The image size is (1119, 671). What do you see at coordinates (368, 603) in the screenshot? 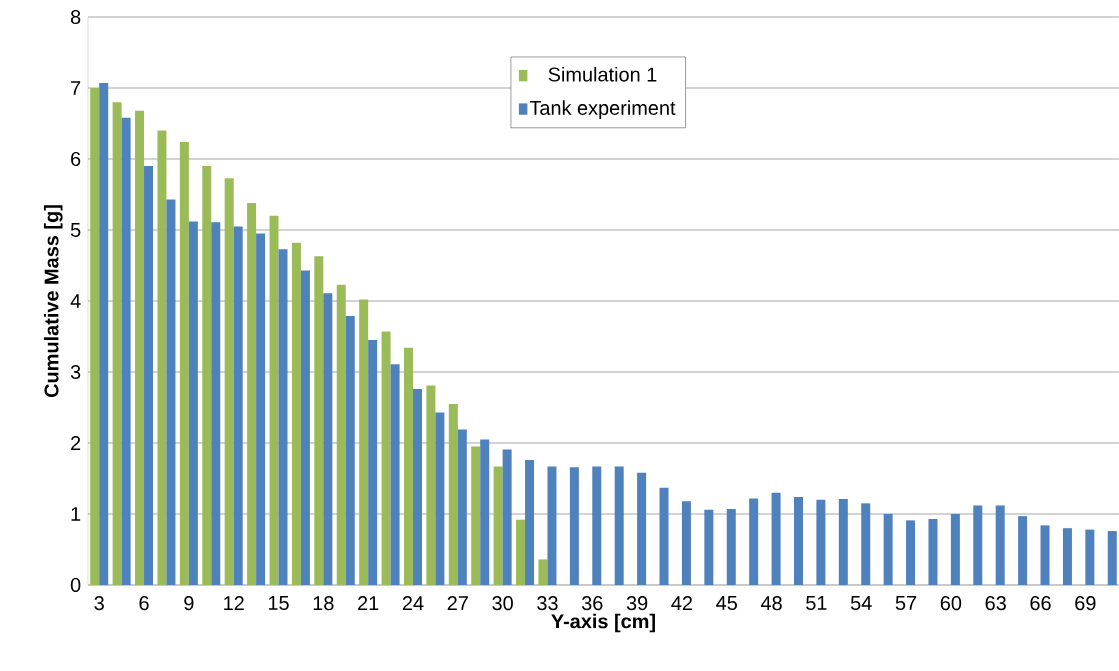
I see `x-tick-label: 21` at bounding box center [368, 603].